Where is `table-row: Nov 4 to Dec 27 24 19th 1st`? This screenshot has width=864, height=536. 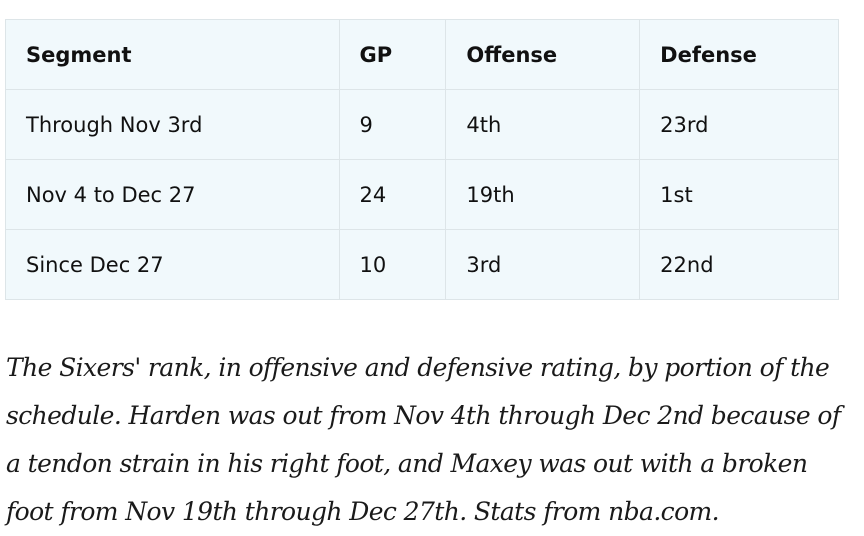 table-row: Nov 4 to Dec 27 24 19th 1st is located at coordinates (422, 194).